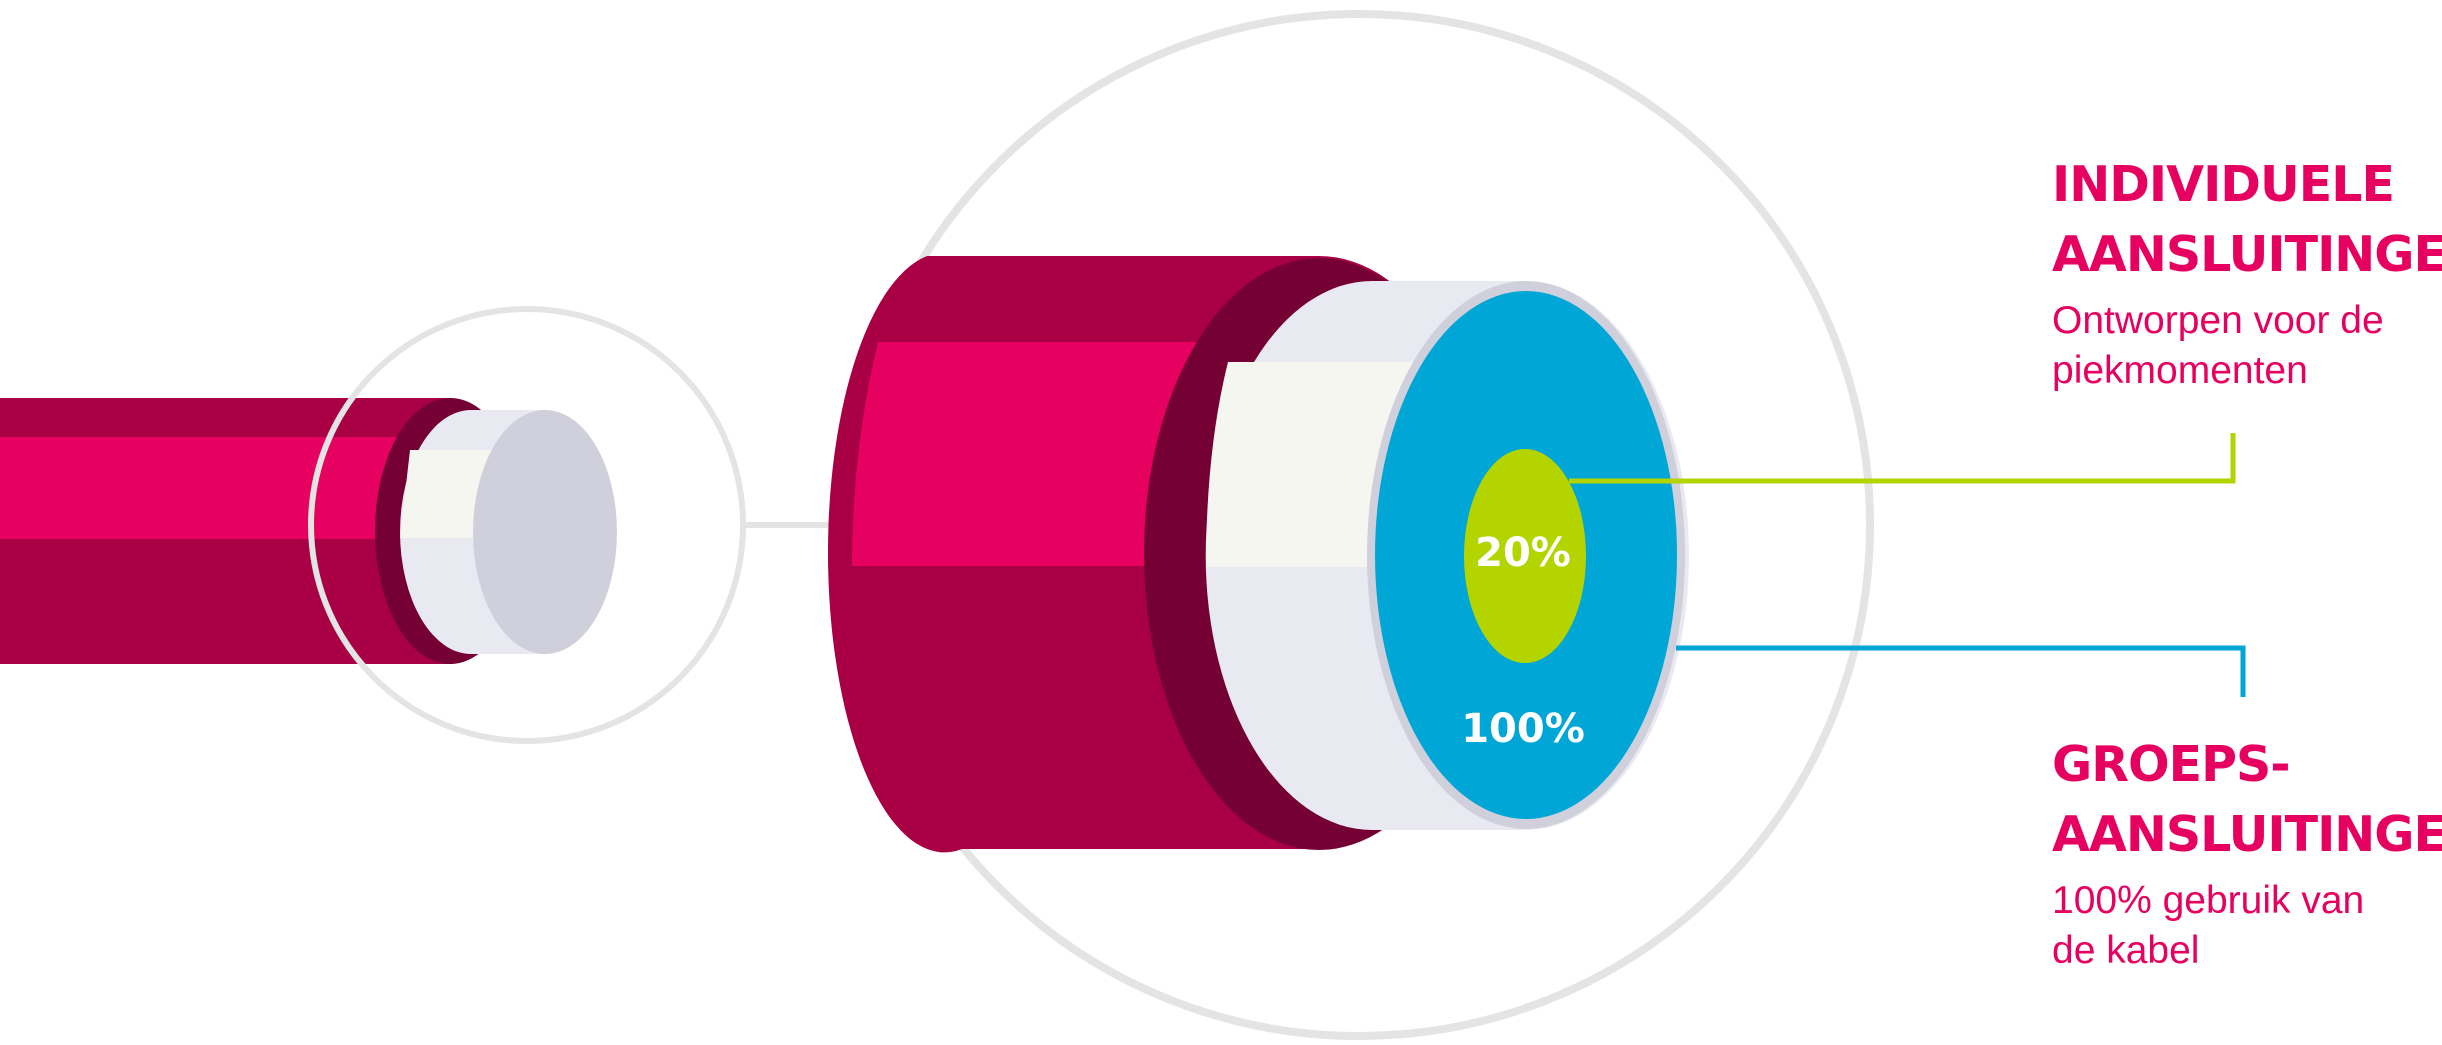 This screenshot has height=1045, width=2442. What do you see at coordinates (545, 532) in the screenshot?
I see `small-cable-core-face` at bounding box center [545, 532].